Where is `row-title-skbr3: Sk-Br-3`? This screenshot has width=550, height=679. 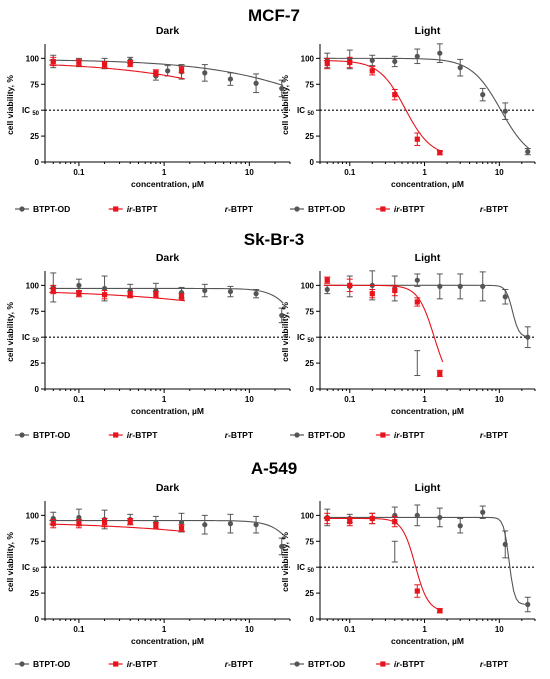
row-title-skbr3: Sk-Br-3 is located at coordinates (274, 239).